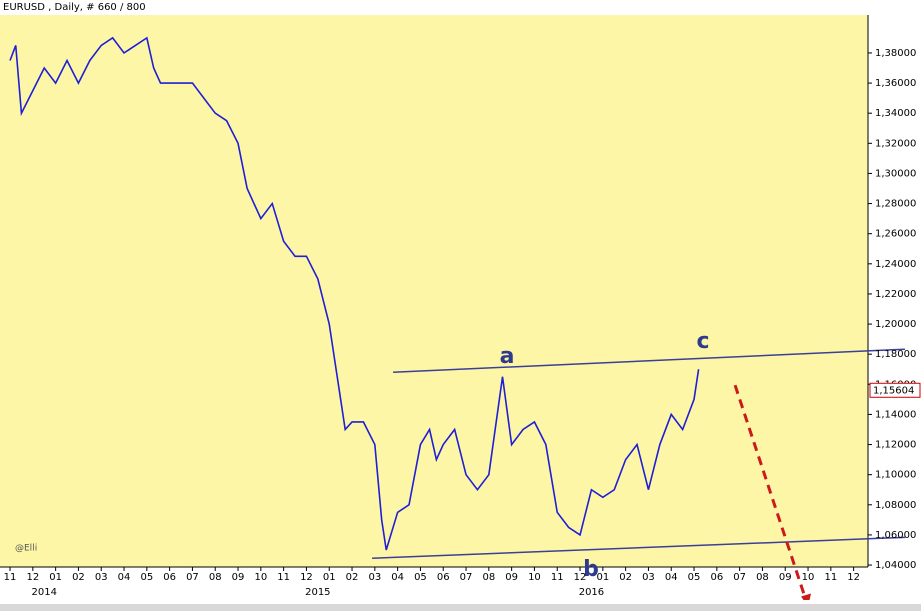 The height and width of the screenshot is (611, 921). I want to click on watermark: @Elli, so click(26, 549).